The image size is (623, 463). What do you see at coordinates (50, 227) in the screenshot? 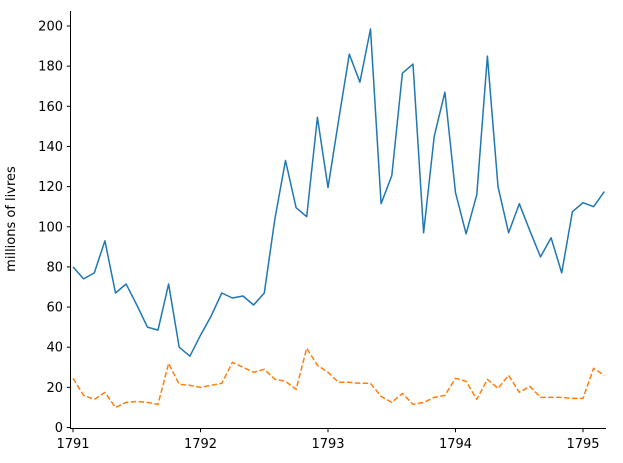
I see `y-tick-label: 100` at bounding box center [50, 227].